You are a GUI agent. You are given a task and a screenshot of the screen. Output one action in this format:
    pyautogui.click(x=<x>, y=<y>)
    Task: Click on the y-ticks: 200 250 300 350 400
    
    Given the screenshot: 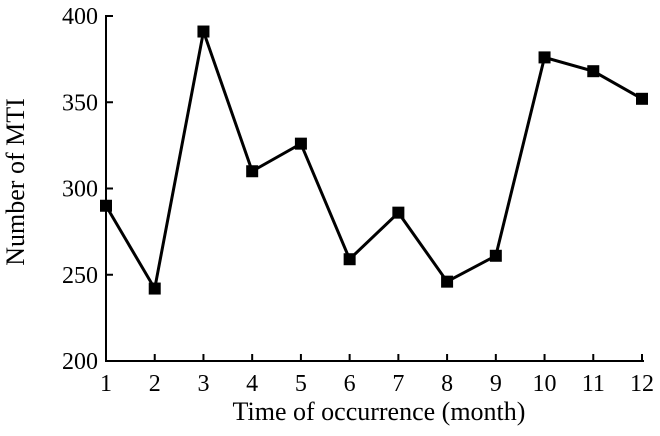 What is the action you would take?
    pyautogui.click(x=87, y=189)
    